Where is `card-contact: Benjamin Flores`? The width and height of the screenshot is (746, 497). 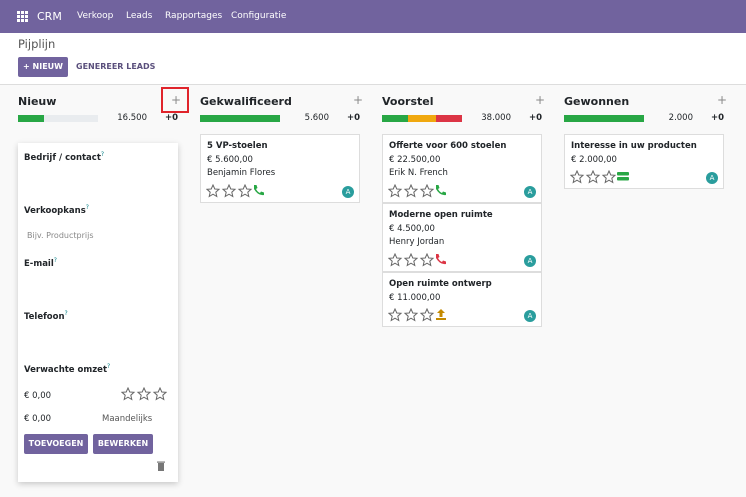
card-contact: Benjamin Flores is located at coordinates (241, 173).